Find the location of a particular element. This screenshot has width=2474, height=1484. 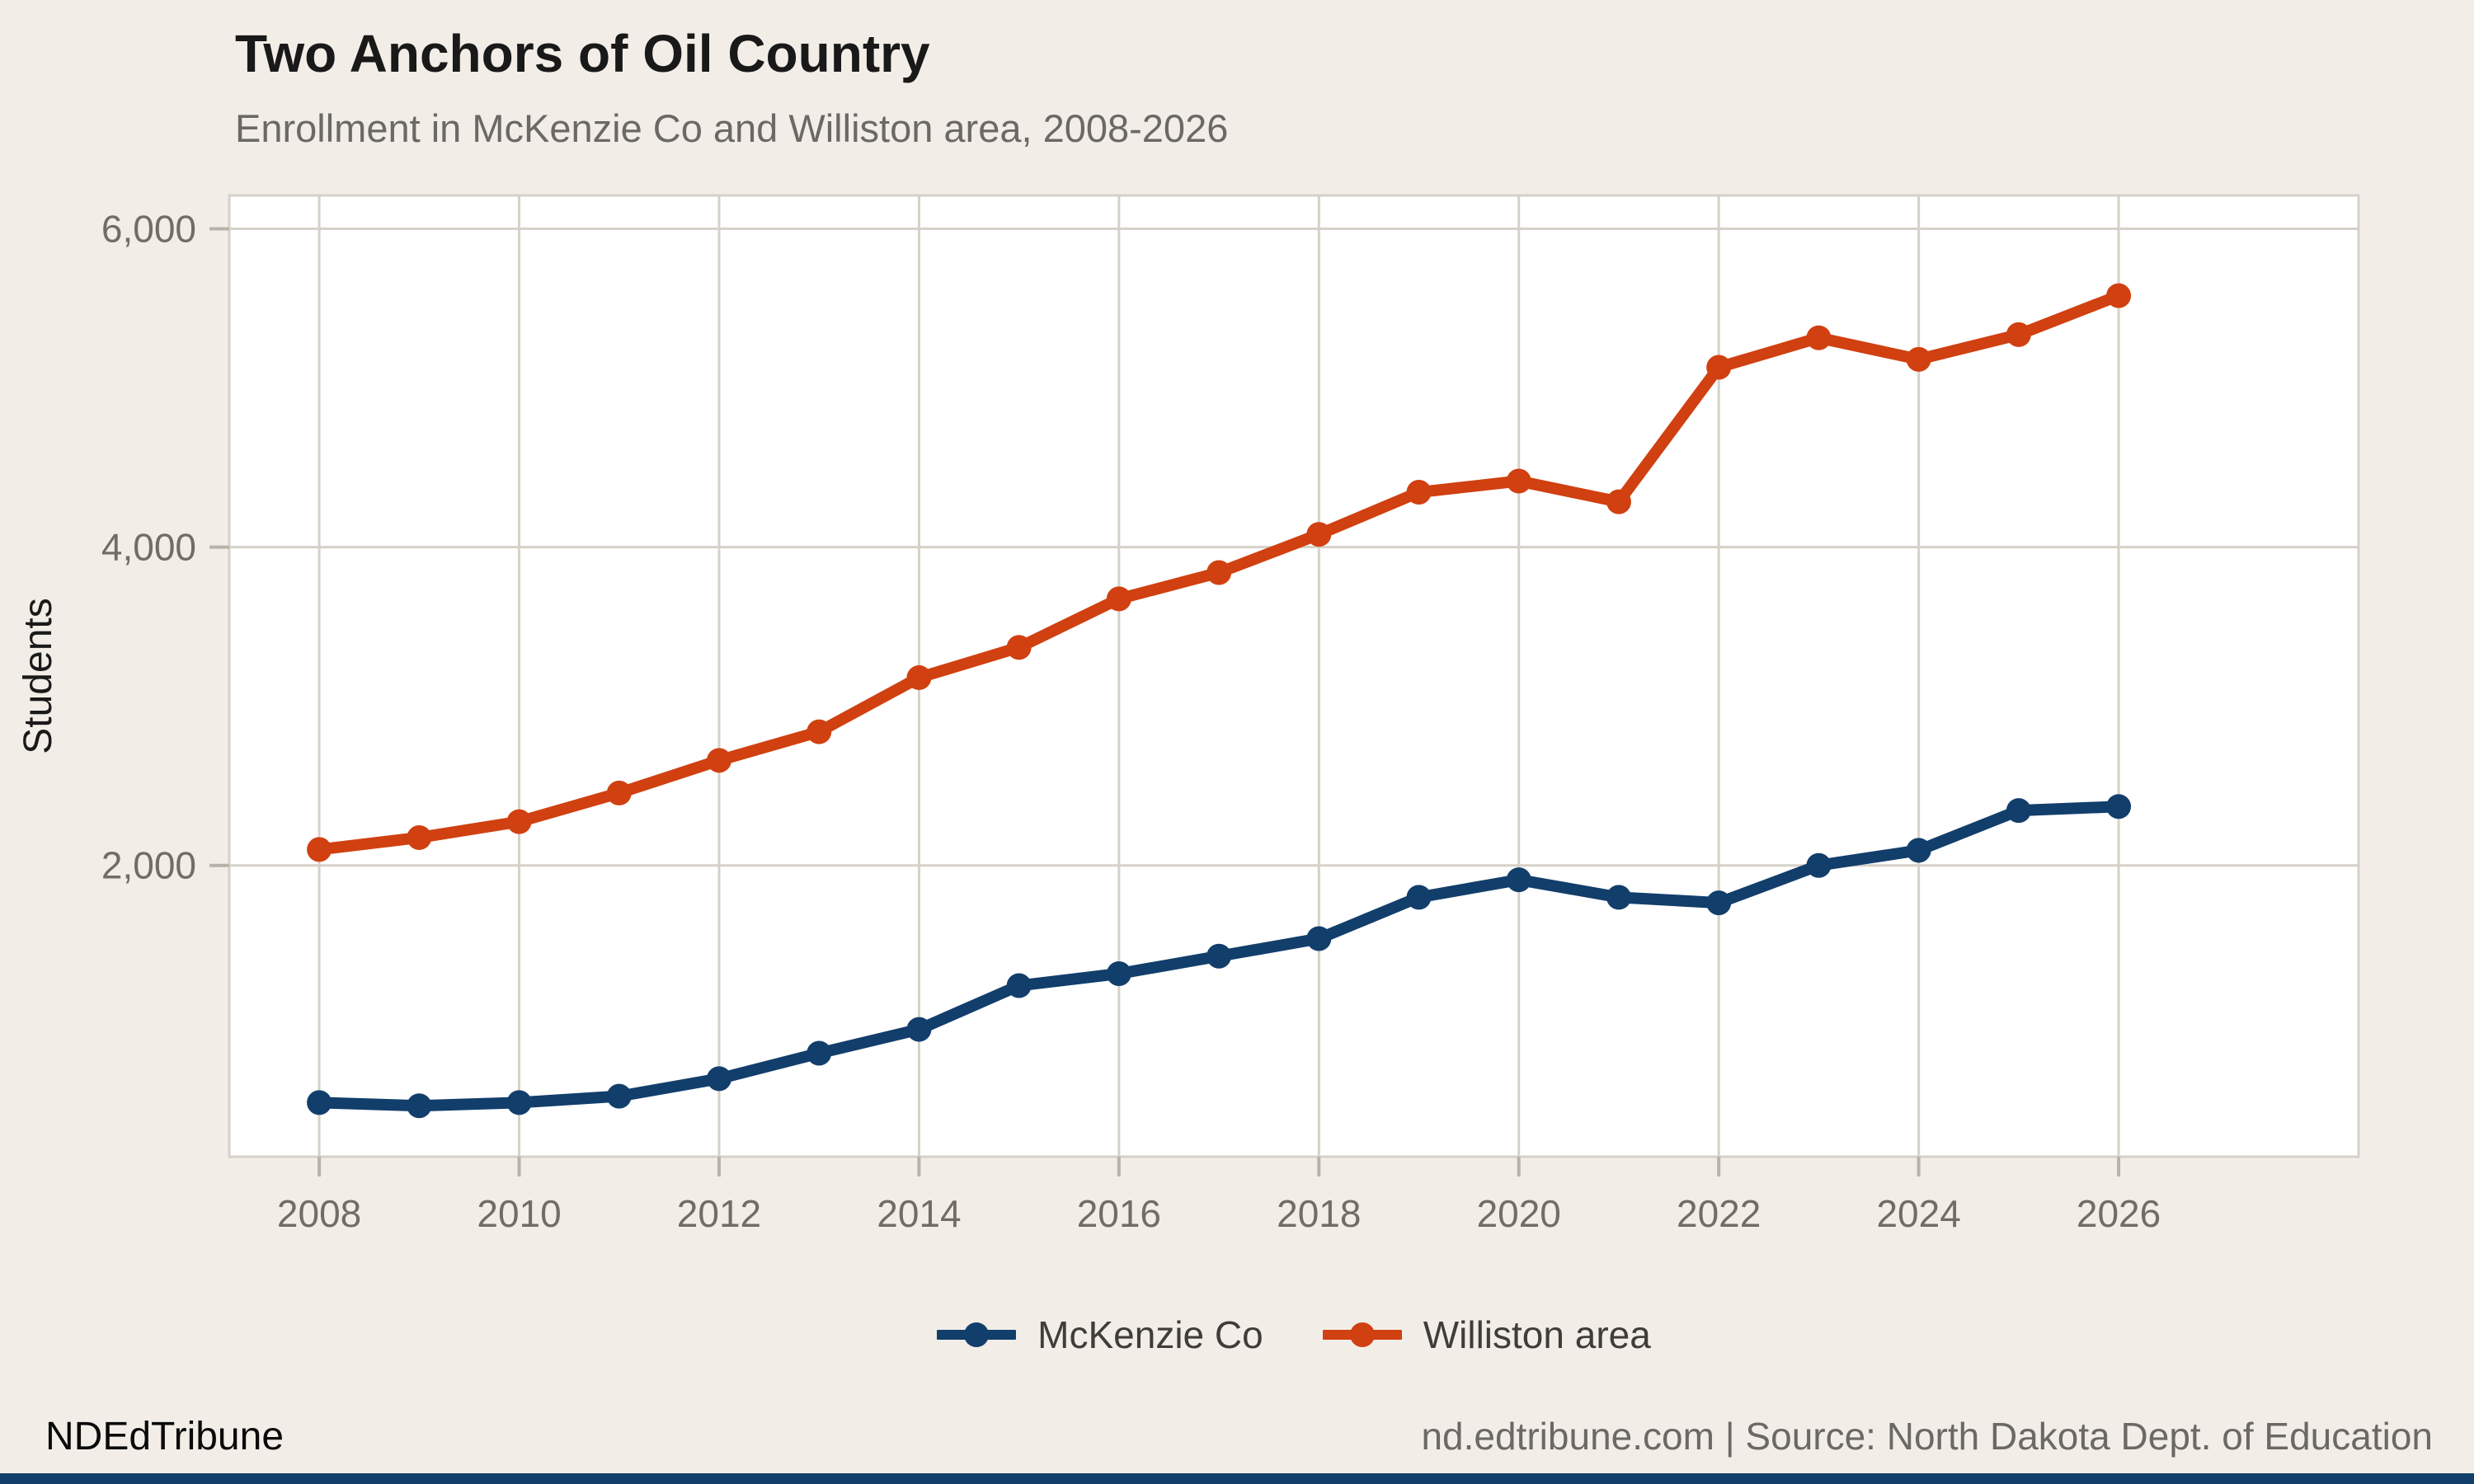

williston-area-point-2014 is located at coordinates (919, 677).